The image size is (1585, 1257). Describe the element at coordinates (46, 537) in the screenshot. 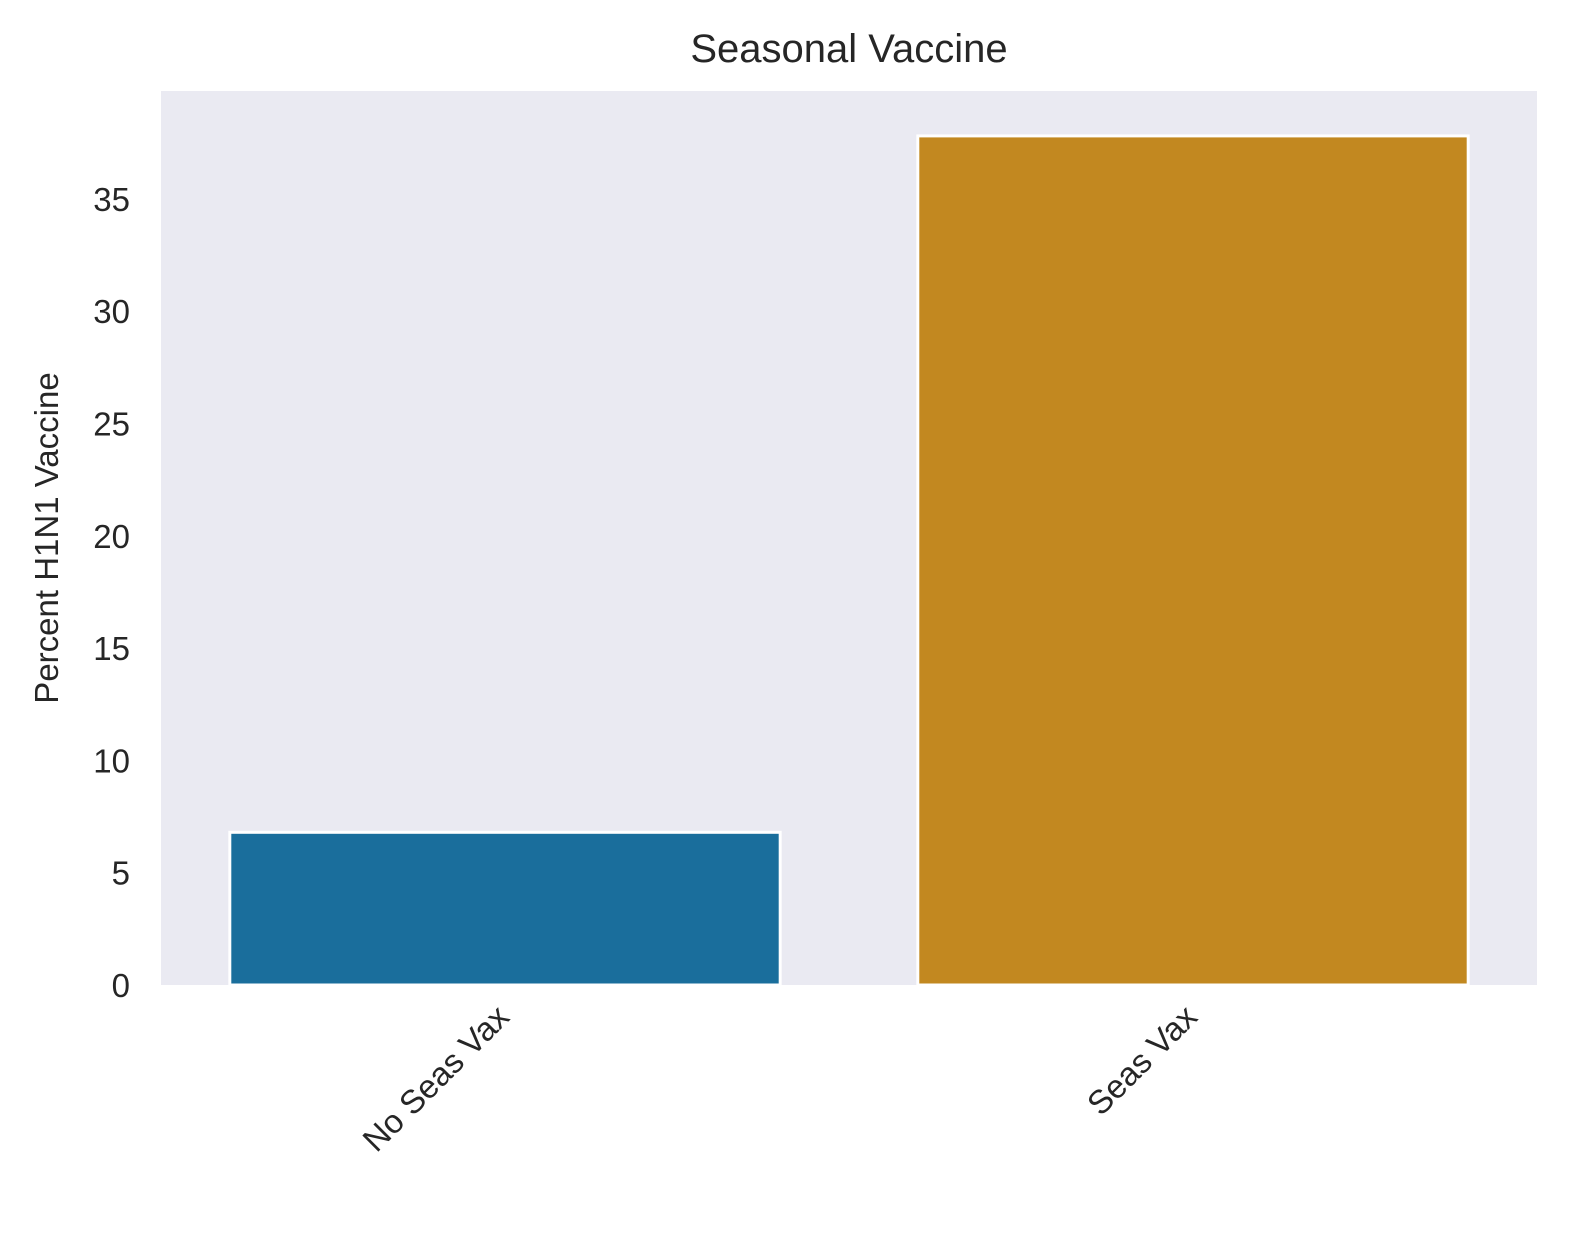

I see `y-axis-label: Percent H1N1 Vaccine` at that location.